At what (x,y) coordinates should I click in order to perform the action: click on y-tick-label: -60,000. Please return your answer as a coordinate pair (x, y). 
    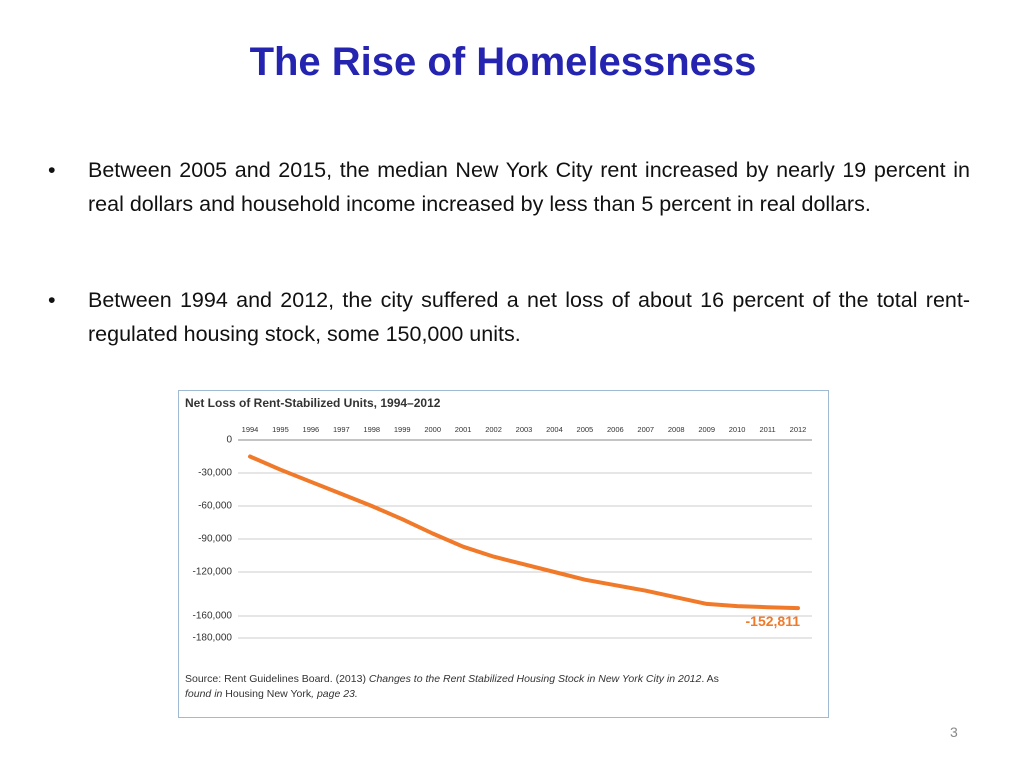
    Looking at the image, I should click on (215, 506).